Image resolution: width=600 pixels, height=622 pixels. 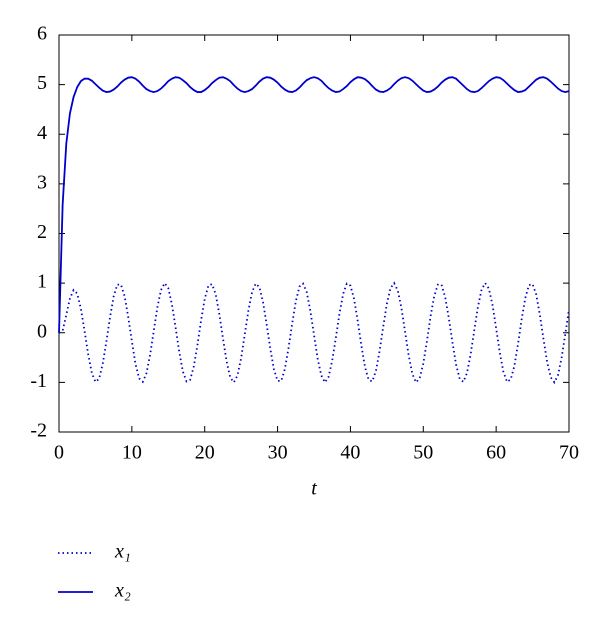 What do you see at coordinates (42, 34) in the screenshot?
I see `y-tick-label: 6` at bounding box center [42, 34].